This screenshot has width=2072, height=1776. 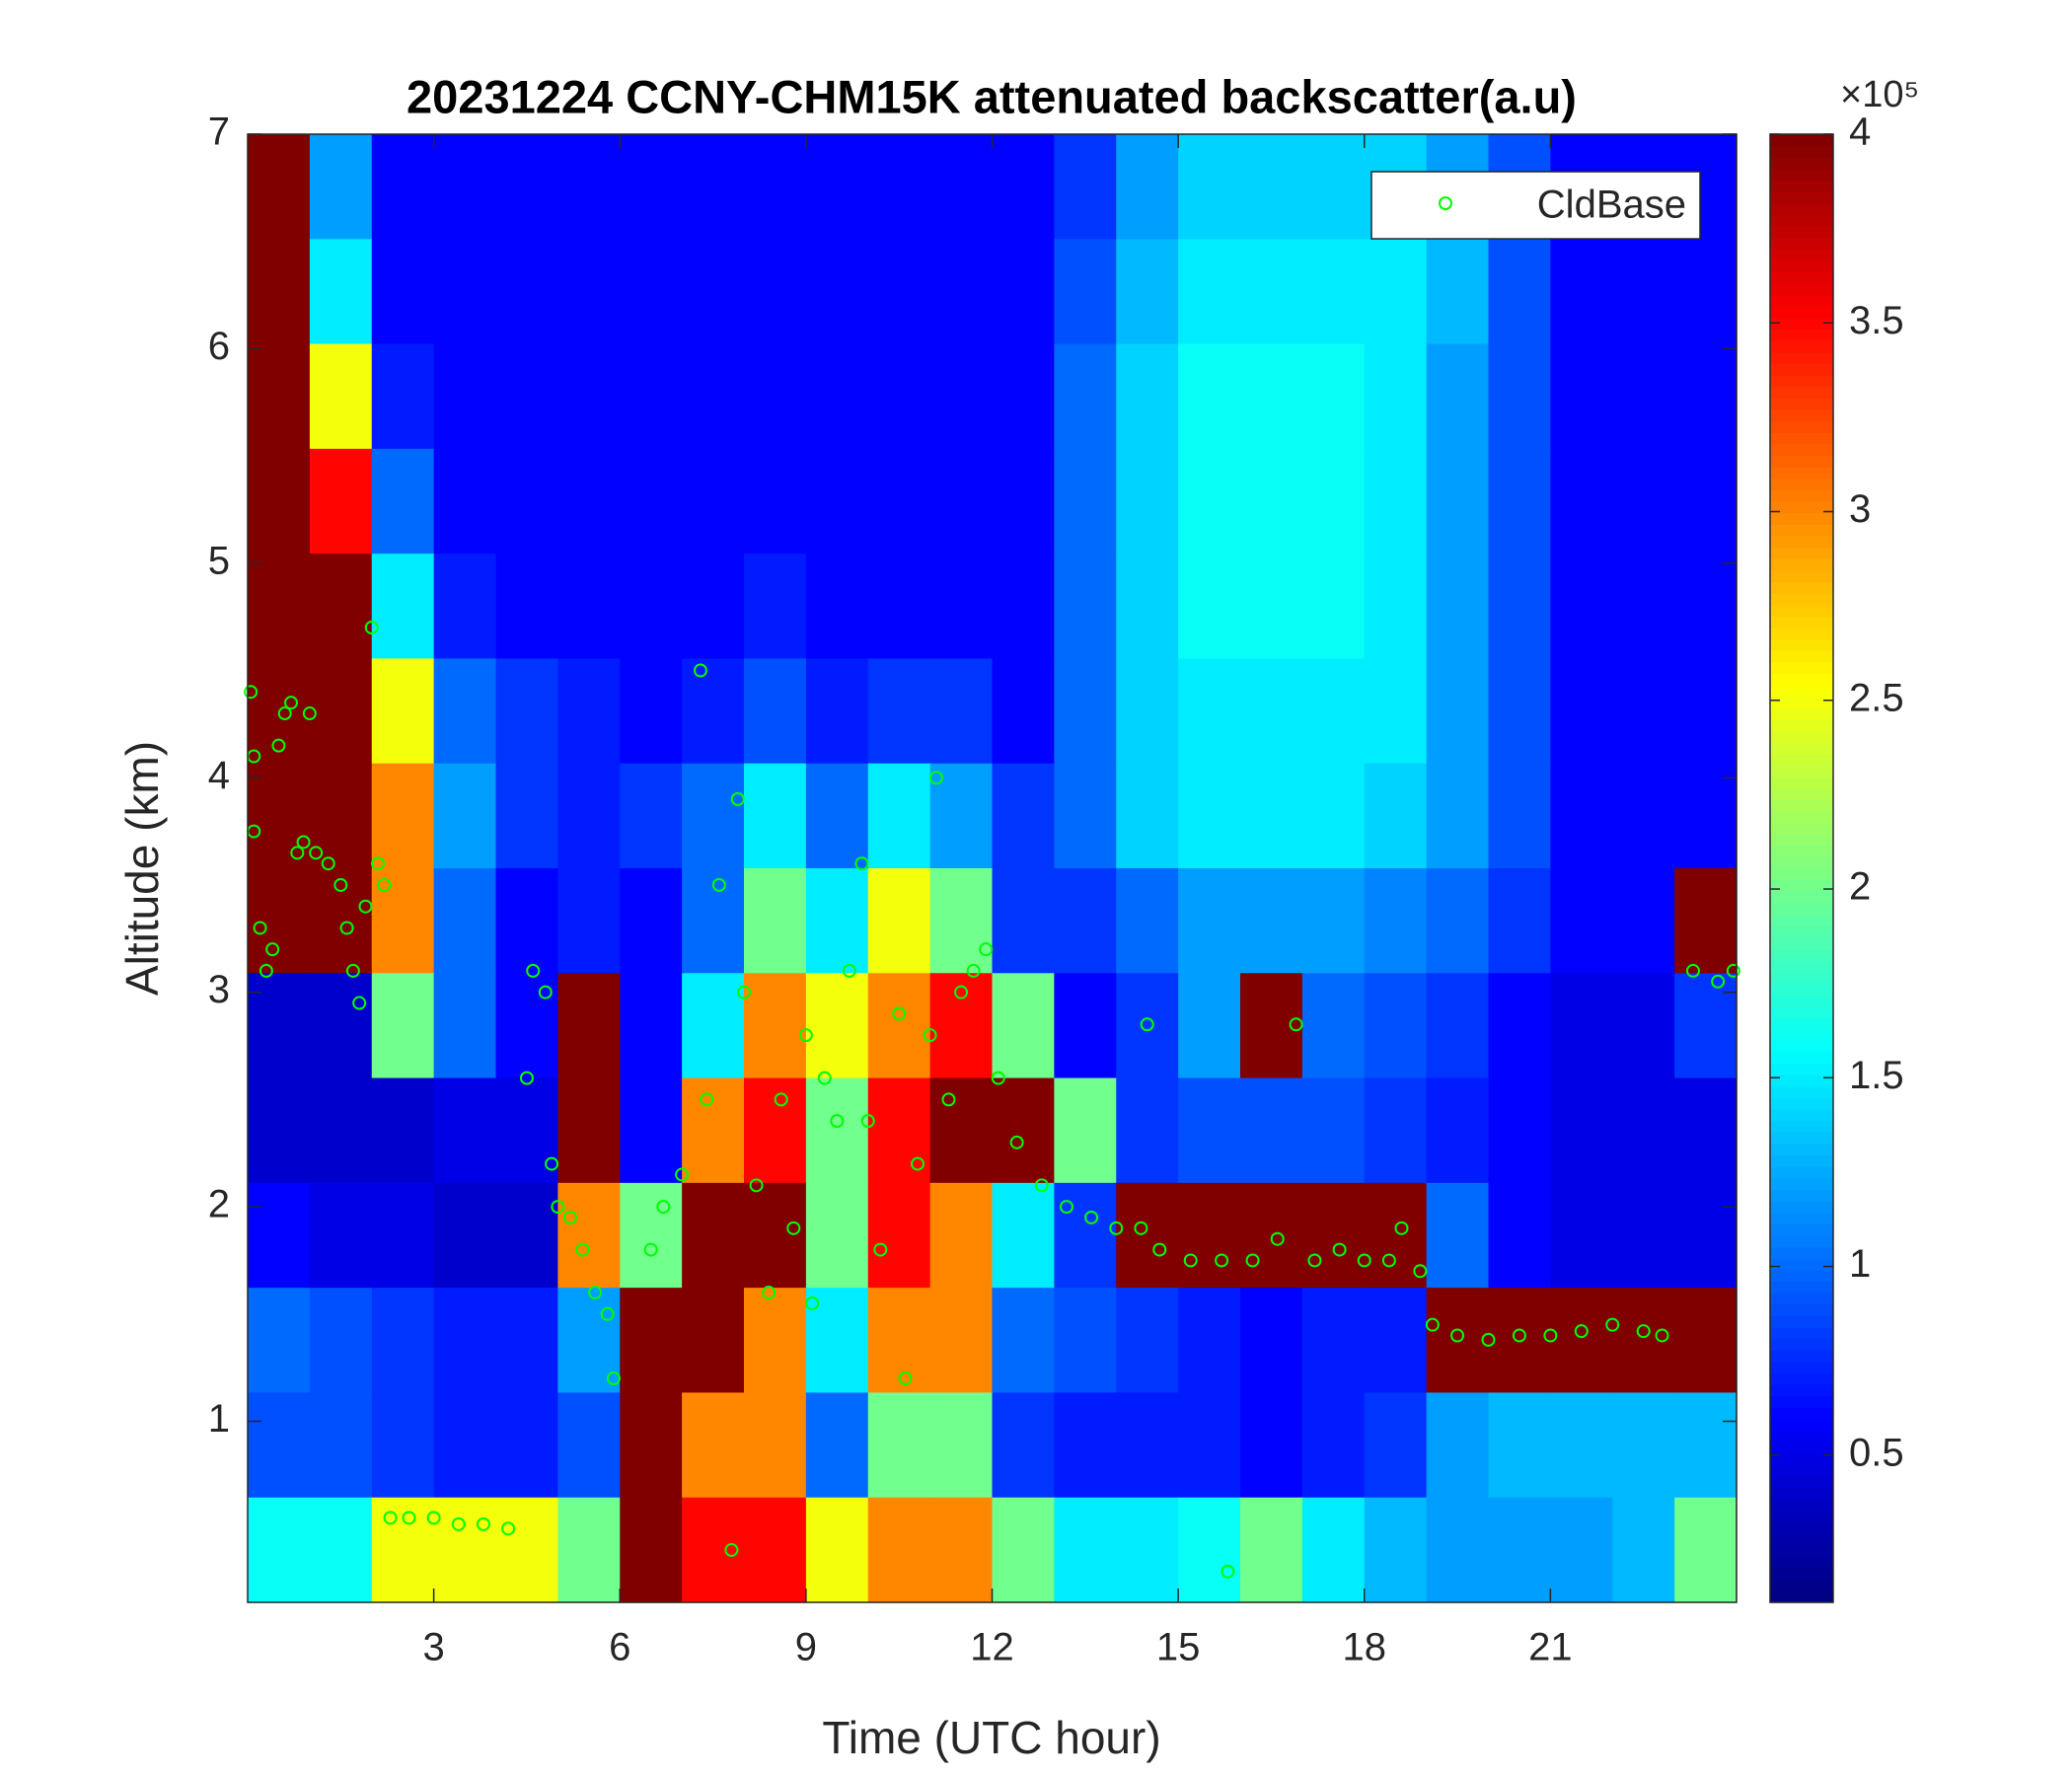 I want to click on colorbar-frame, so click(x=1802, y=868).